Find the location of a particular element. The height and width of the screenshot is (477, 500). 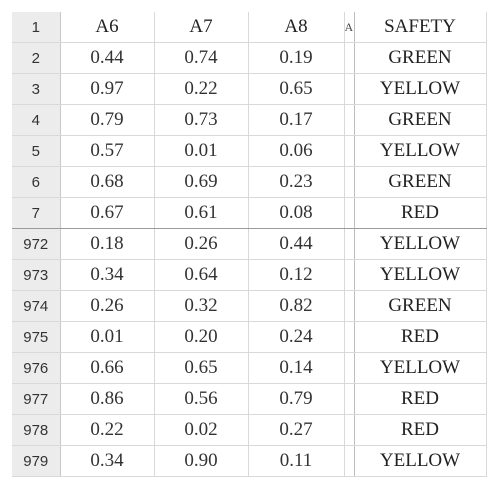

row-header: 6 is located at coordinates (36, 182).